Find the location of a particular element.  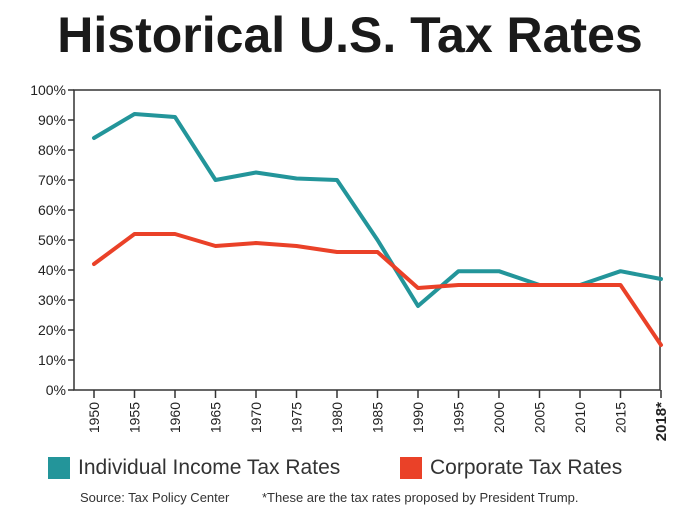

x-tick-label: 2005 is located at coordinates (540, 417).